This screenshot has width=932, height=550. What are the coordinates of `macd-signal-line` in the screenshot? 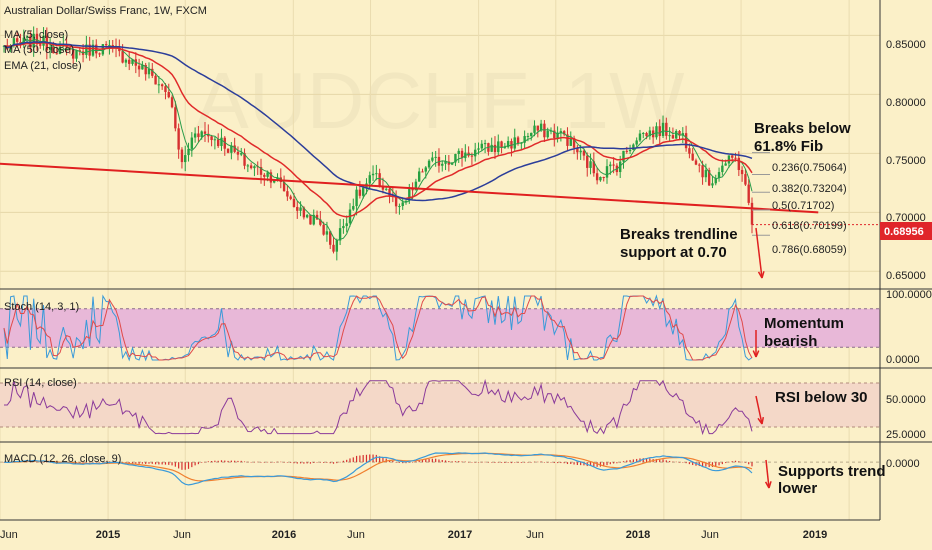 It's located at (378, 467).